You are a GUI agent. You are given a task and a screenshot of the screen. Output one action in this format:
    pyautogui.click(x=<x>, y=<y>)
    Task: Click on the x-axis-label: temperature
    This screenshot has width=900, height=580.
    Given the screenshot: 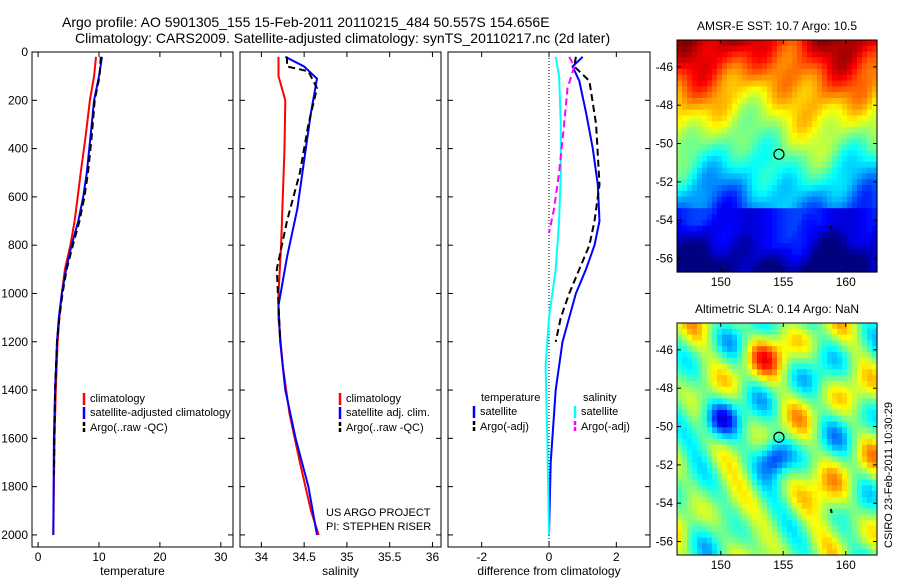 What is the action you would take?
    pyautogui.click(x=132, y=571)
    